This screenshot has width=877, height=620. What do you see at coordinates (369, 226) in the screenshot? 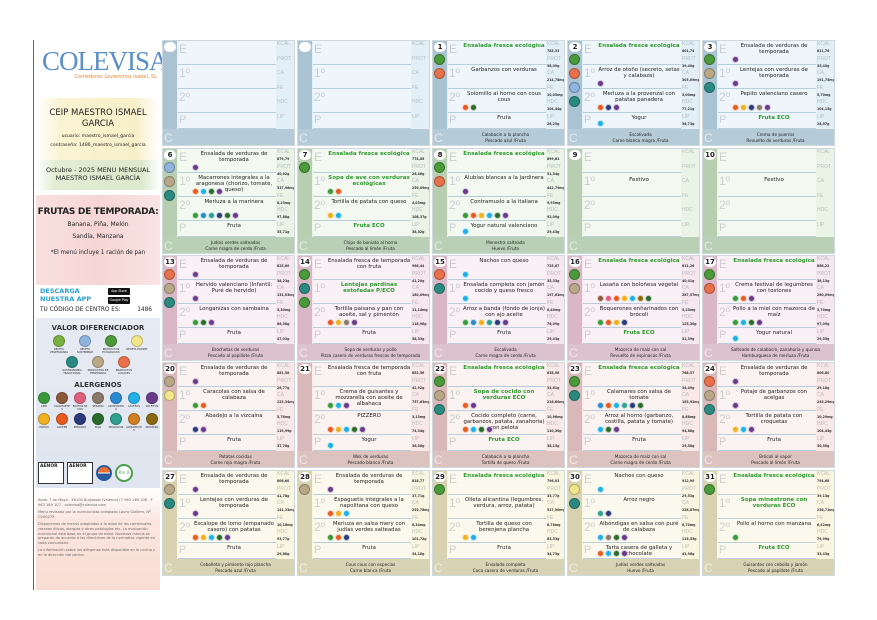
I see `dish-name: Fruta ECO` at bounding box center [369, 226].